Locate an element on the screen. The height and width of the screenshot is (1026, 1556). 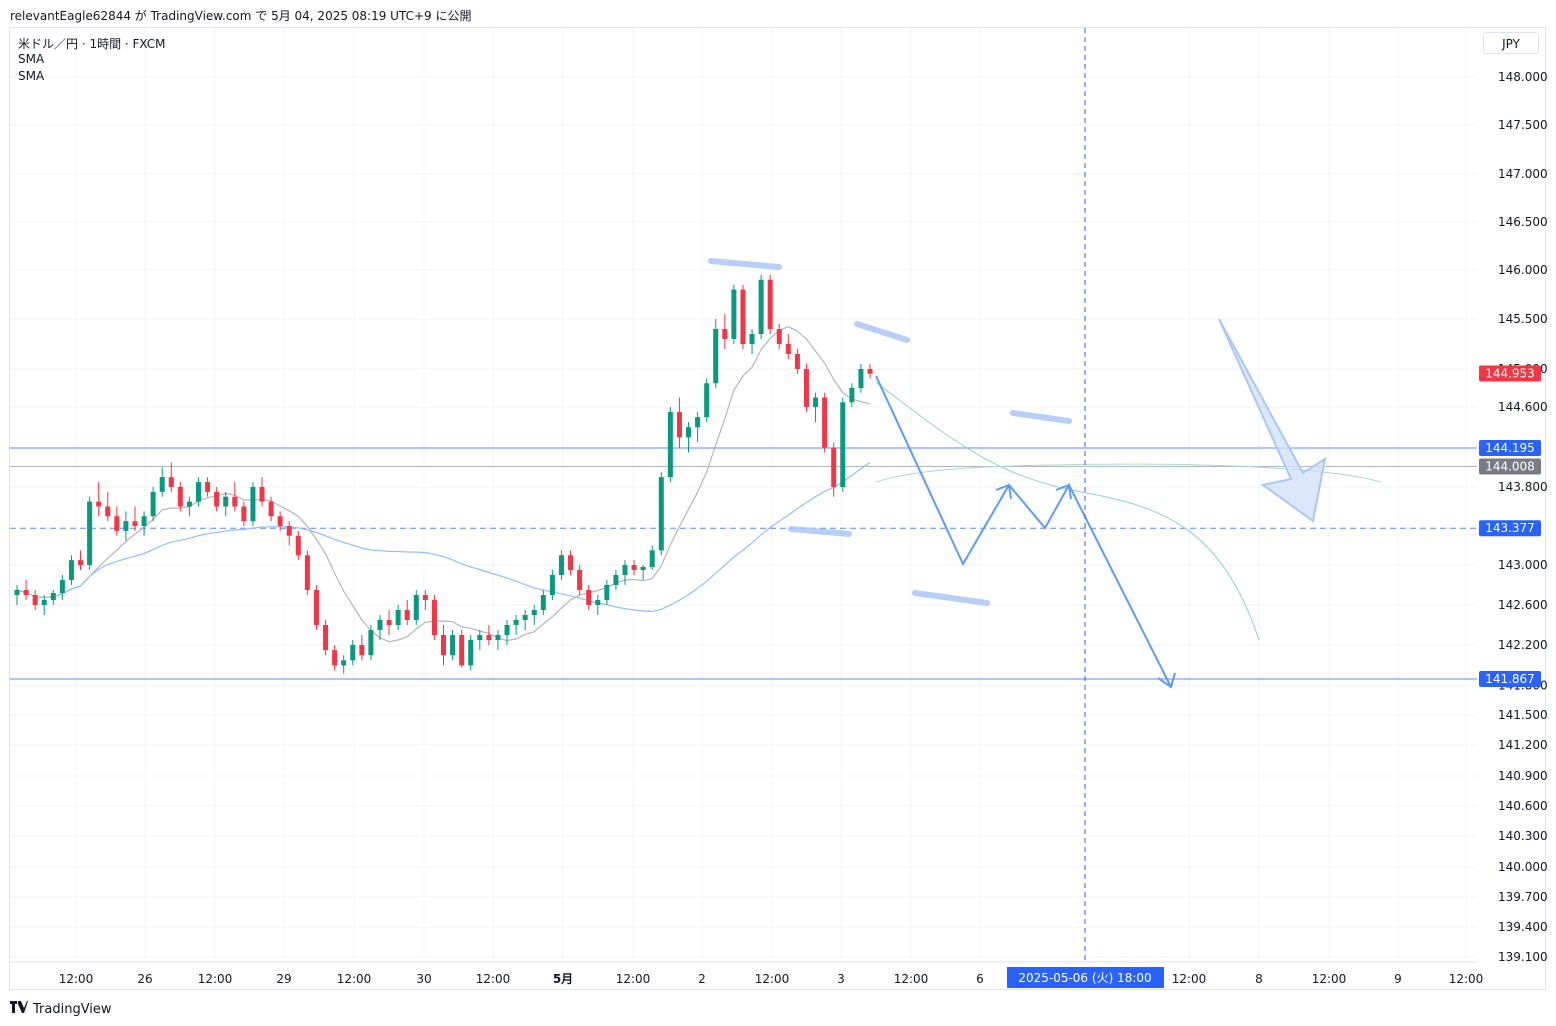
price-badge-label: 141.867 is located at coordinates (1510, 679).